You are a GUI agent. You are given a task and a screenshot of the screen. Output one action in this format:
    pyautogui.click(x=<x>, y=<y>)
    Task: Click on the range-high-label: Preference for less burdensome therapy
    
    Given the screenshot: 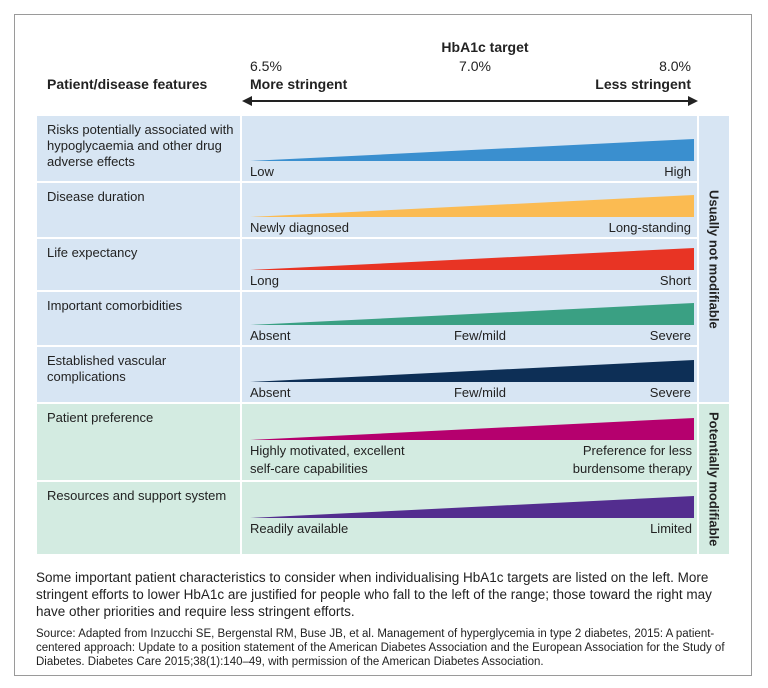 What is the action you would take?
    pyautogui.click(x=632, y=459)
    